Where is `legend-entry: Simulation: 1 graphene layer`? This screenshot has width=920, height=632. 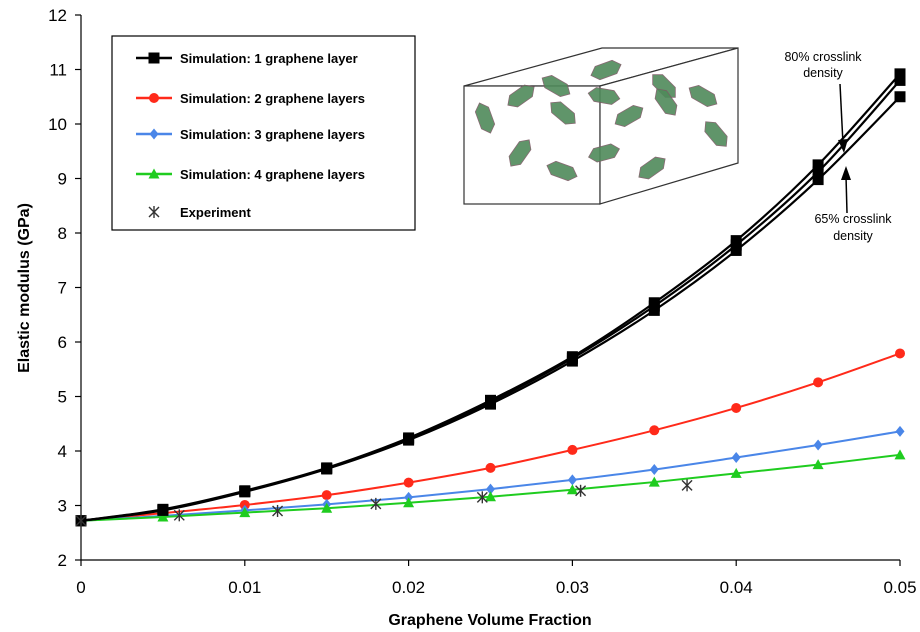 legend-entry: Simulation: 1 graphene layer is located at coordinates (247, 58).